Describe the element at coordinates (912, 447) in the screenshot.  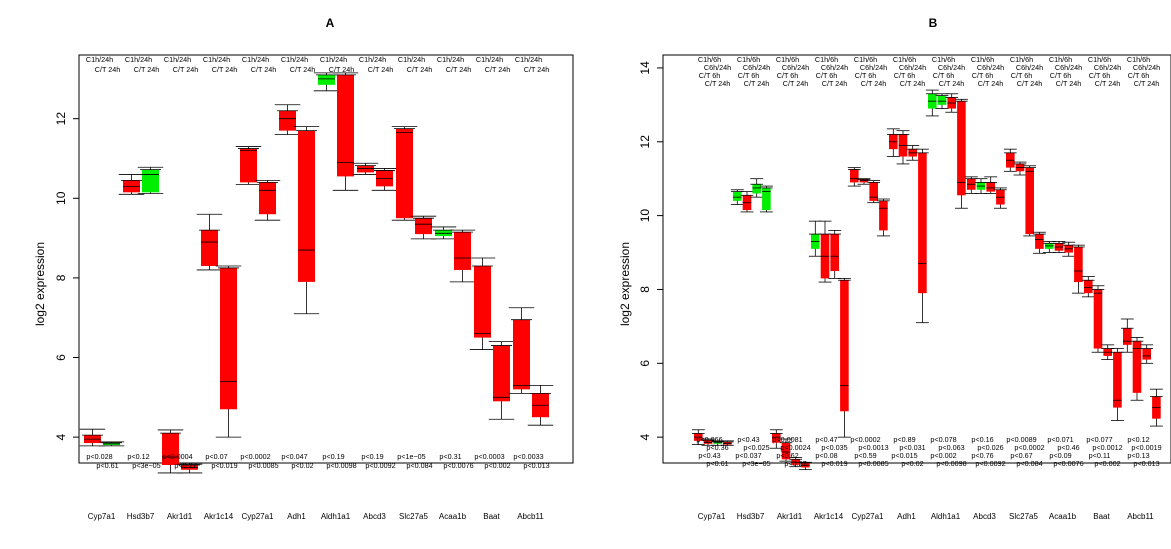
I see `panel-b-pvalue-label: p<0.031` at that location.